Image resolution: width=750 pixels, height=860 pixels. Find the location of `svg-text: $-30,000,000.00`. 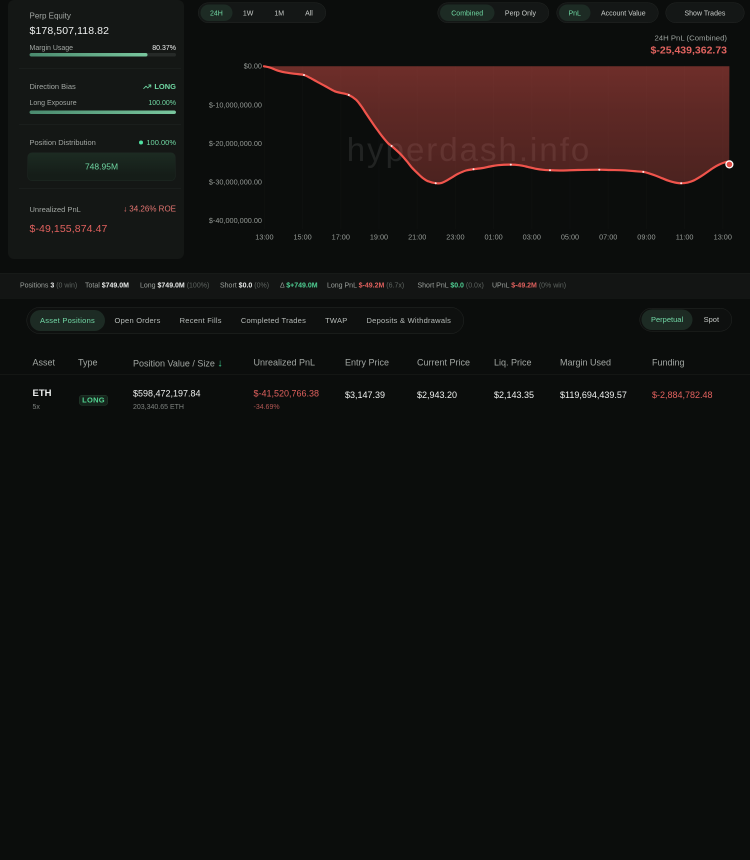

svg-text: $-30,000,000.00 is located at coordinates (235, 182).